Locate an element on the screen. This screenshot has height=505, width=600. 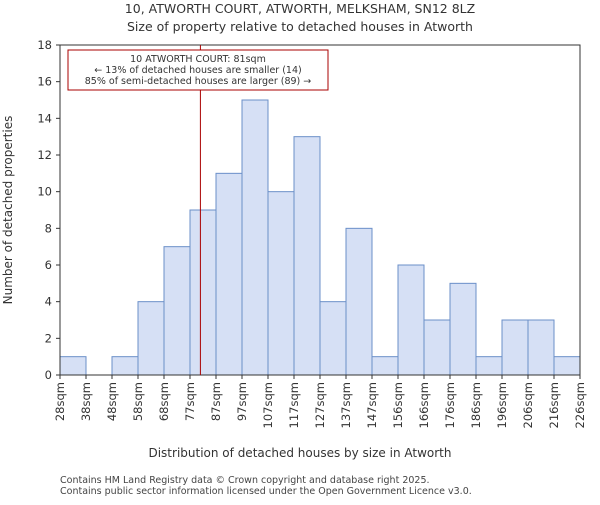
x-tick-label: 206sqm is located at coordinates (528, 405).